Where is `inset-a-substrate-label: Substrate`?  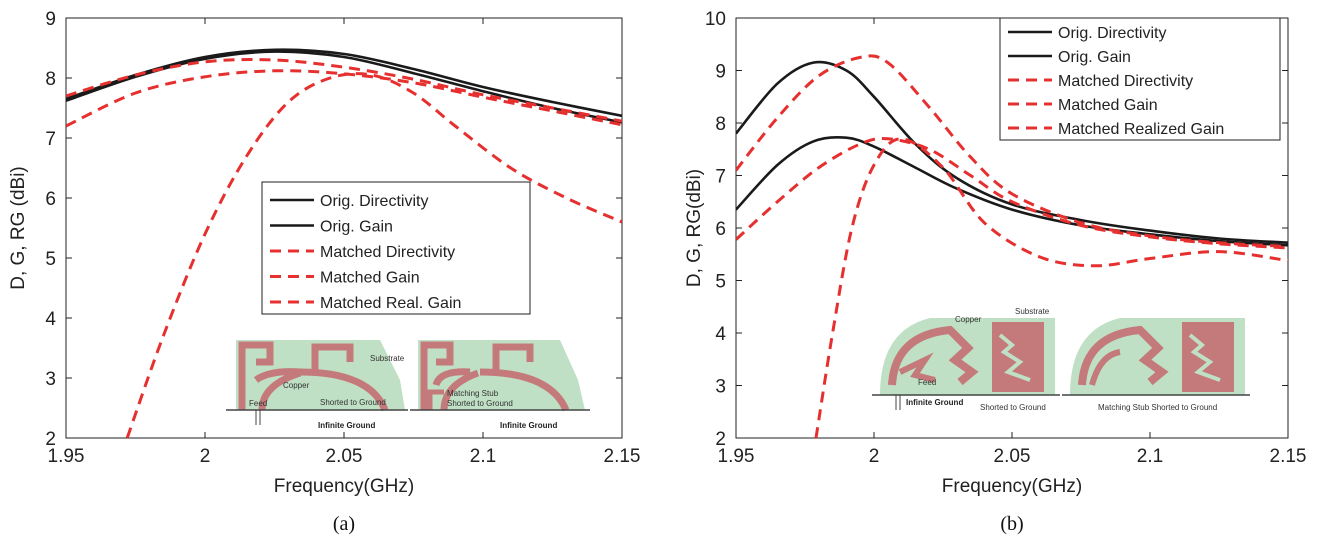
inset-a-substrate-label: Substrate is located at coordinates (387, 358).